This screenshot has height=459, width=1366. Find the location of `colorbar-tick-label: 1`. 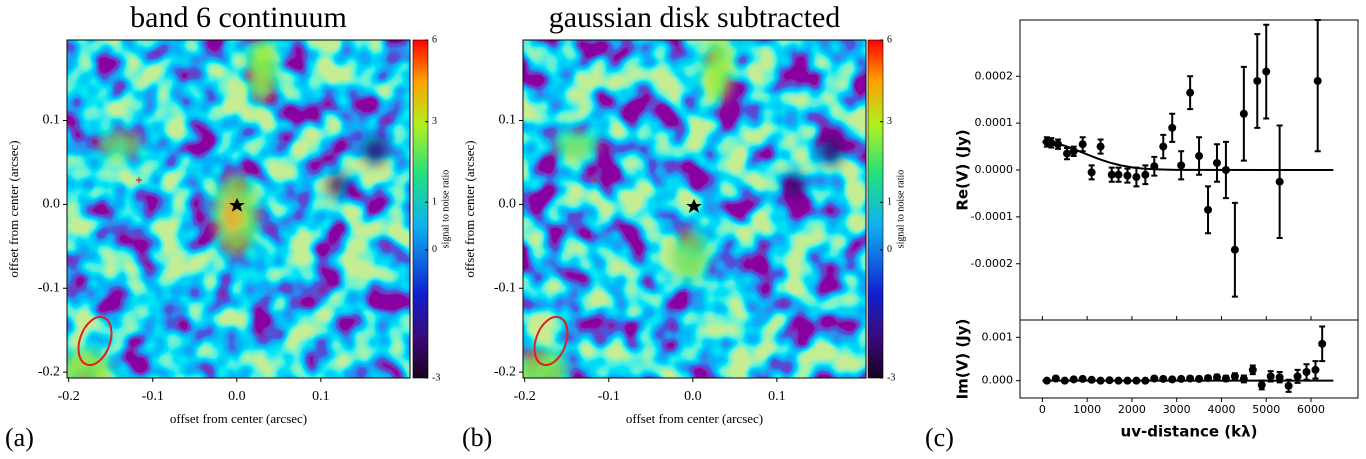

colorbar-tick-label: 1 is located at coordinates (889, 202).